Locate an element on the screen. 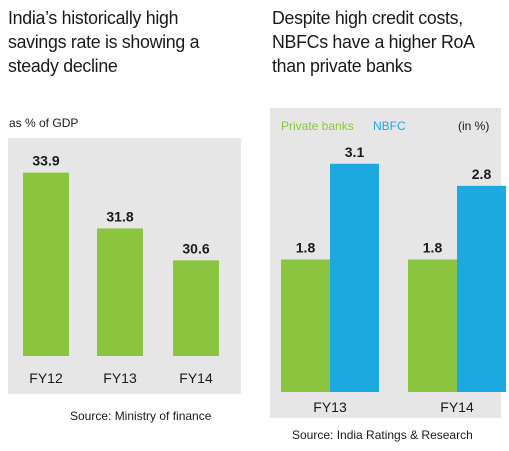  savings-title-line-2: savings rate is showing a is located at coordinates (104, 41).